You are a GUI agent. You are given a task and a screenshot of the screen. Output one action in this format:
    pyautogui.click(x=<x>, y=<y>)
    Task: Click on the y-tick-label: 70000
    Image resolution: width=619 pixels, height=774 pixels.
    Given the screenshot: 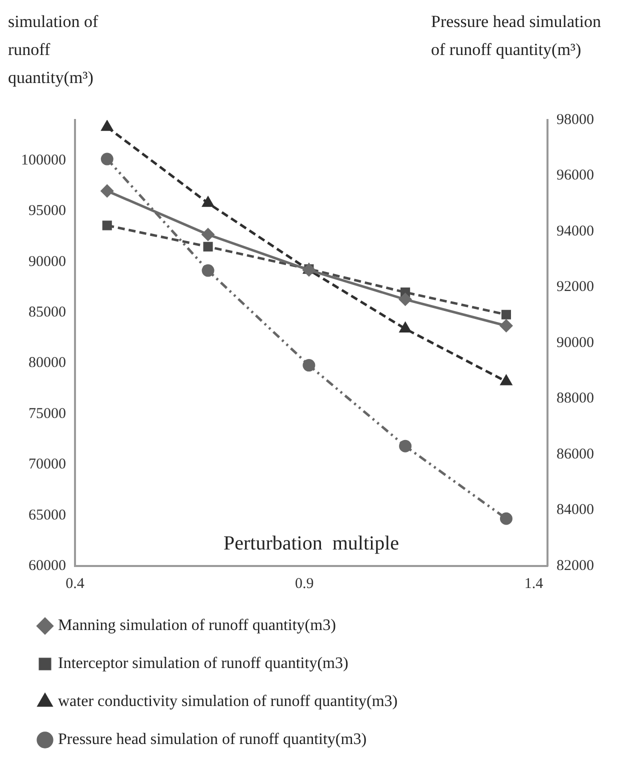 What is the action you would take?
    pyautogui.click(x=47, y=464)
    